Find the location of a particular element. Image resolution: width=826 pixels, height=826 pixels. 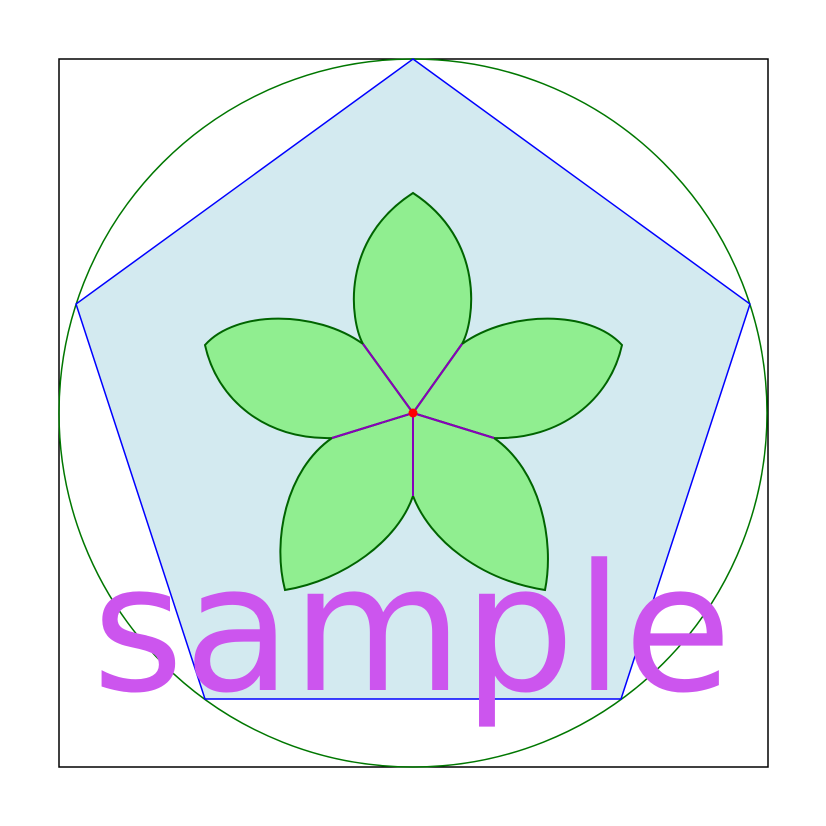

spoke-upper-right is located at coordinates (437, 378).